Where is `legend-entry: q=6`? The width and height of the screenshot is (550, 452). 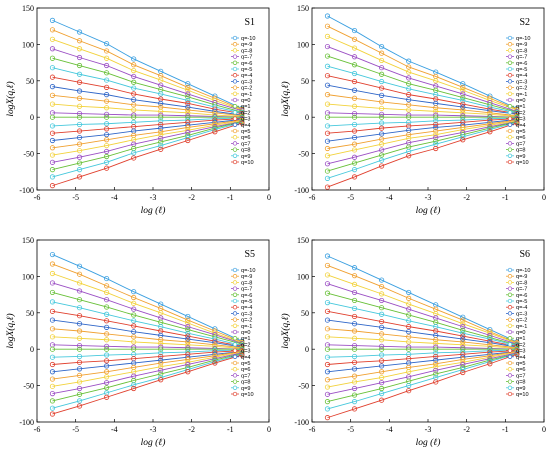
legend-entry: q=6 is located at coordinates (246, 138).